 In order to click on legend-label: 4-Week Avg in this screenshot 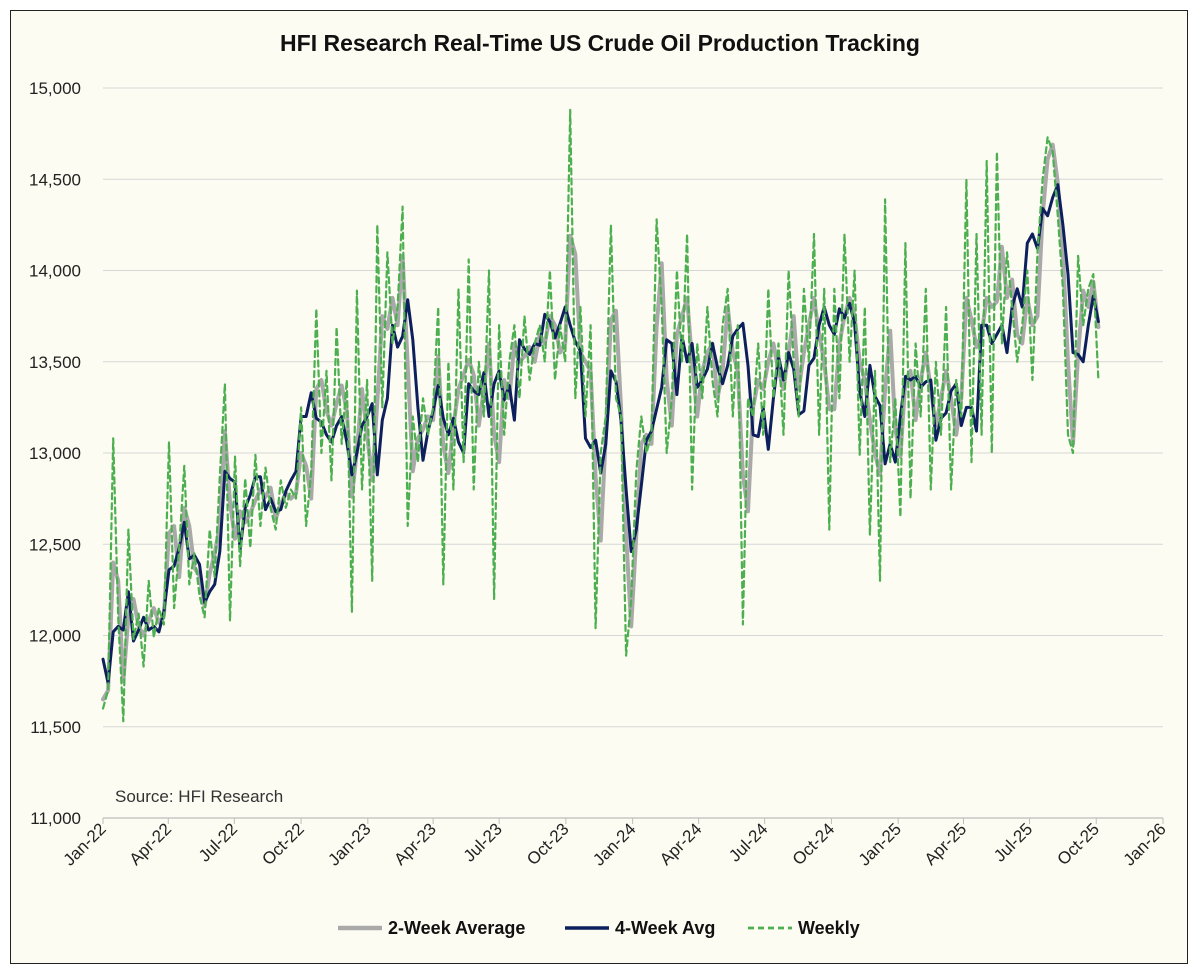, I will do `click(665, 928)`.